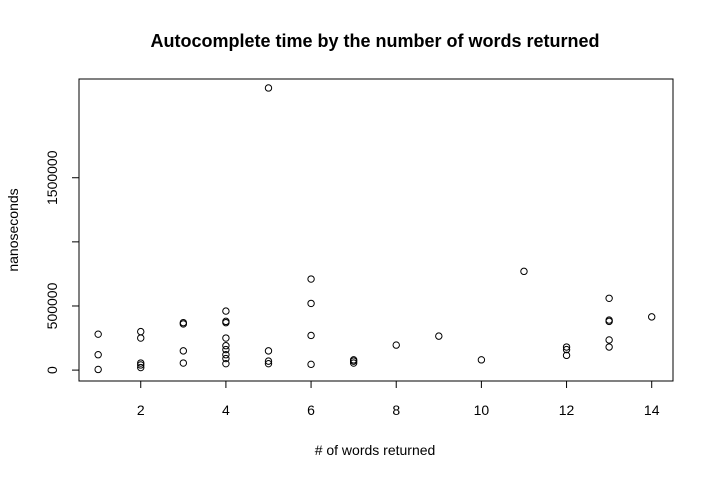 The width and height of the screenshot is (714, 479). I want to click on x-tick-label: 14, so click(652, 410).